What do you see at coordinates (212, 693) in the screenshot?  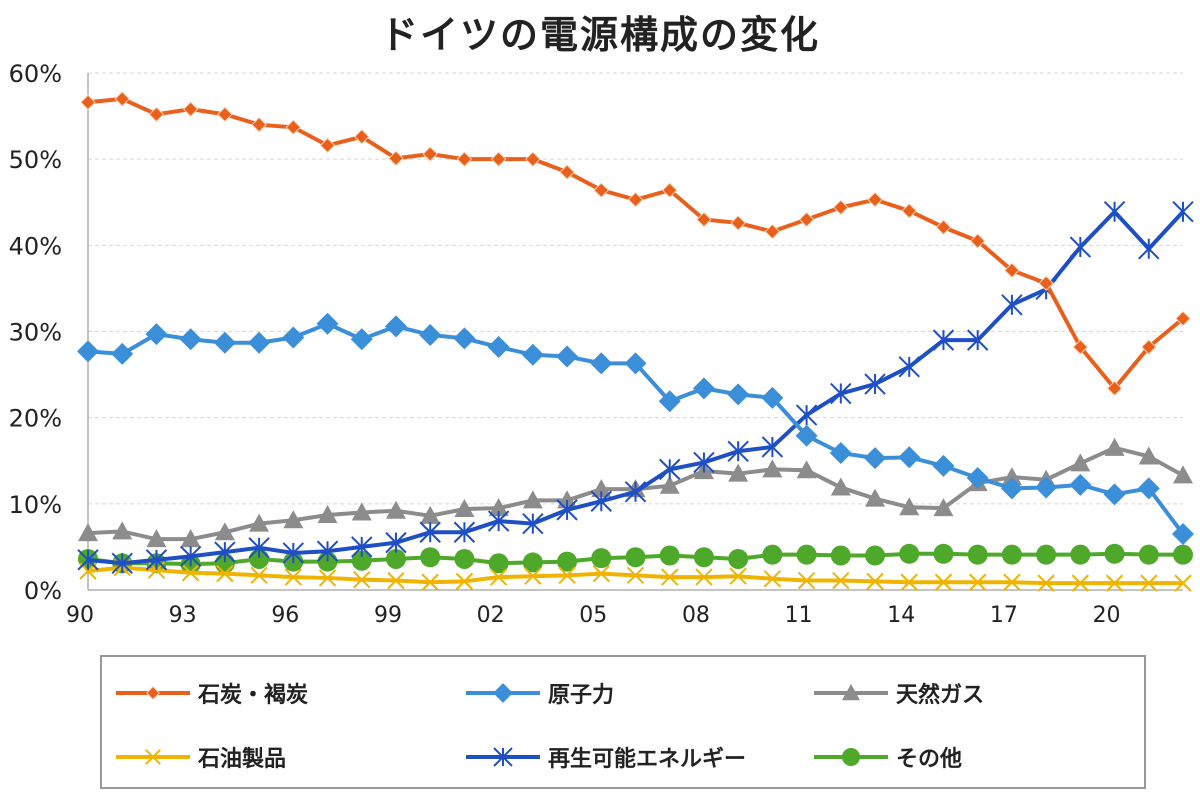 I see `legend-item: 石炭・褐炭` at bounding box center [212, 693].